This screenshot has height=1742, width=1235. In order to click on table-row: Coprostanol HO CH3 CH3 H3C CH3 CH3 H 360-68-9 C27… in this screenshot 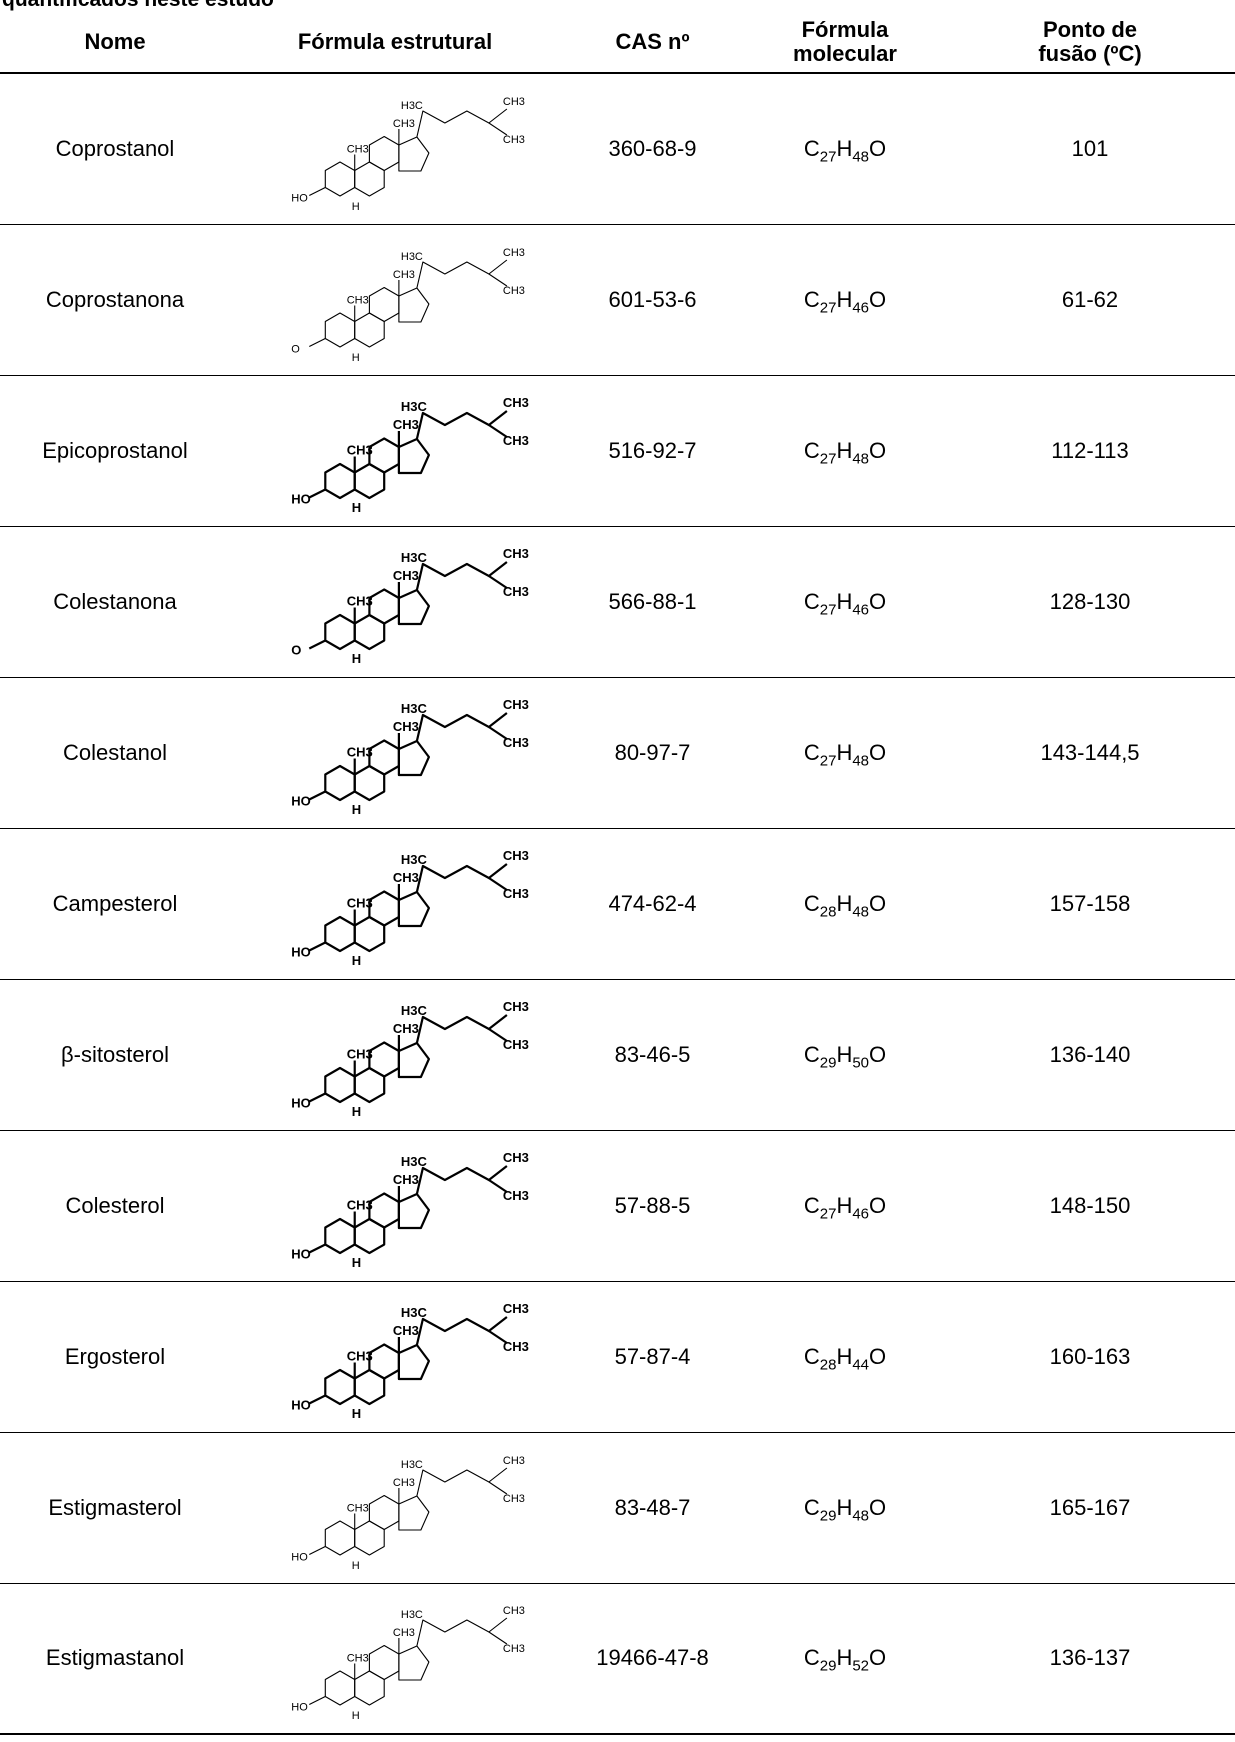, I will do `click(617, 149)`.